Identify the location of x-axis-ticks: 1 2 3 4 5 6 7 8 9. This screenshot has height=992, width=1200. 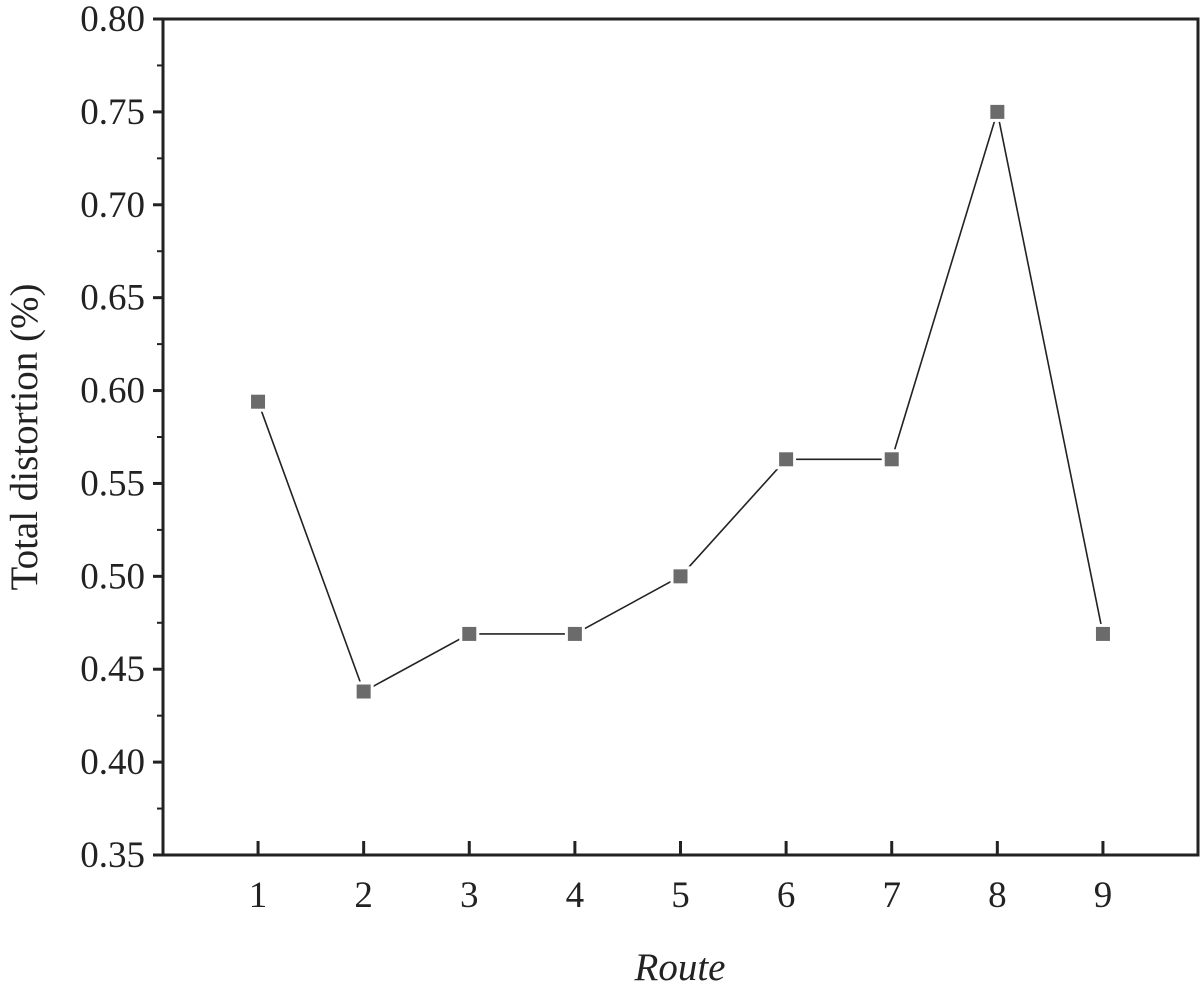
(680, 878).